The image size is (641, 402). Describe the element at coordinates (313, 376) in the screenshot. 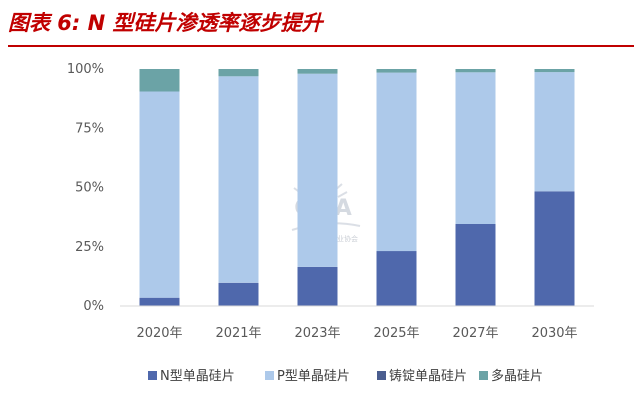

I see `legend-label: P型单晶硅片` at that location.